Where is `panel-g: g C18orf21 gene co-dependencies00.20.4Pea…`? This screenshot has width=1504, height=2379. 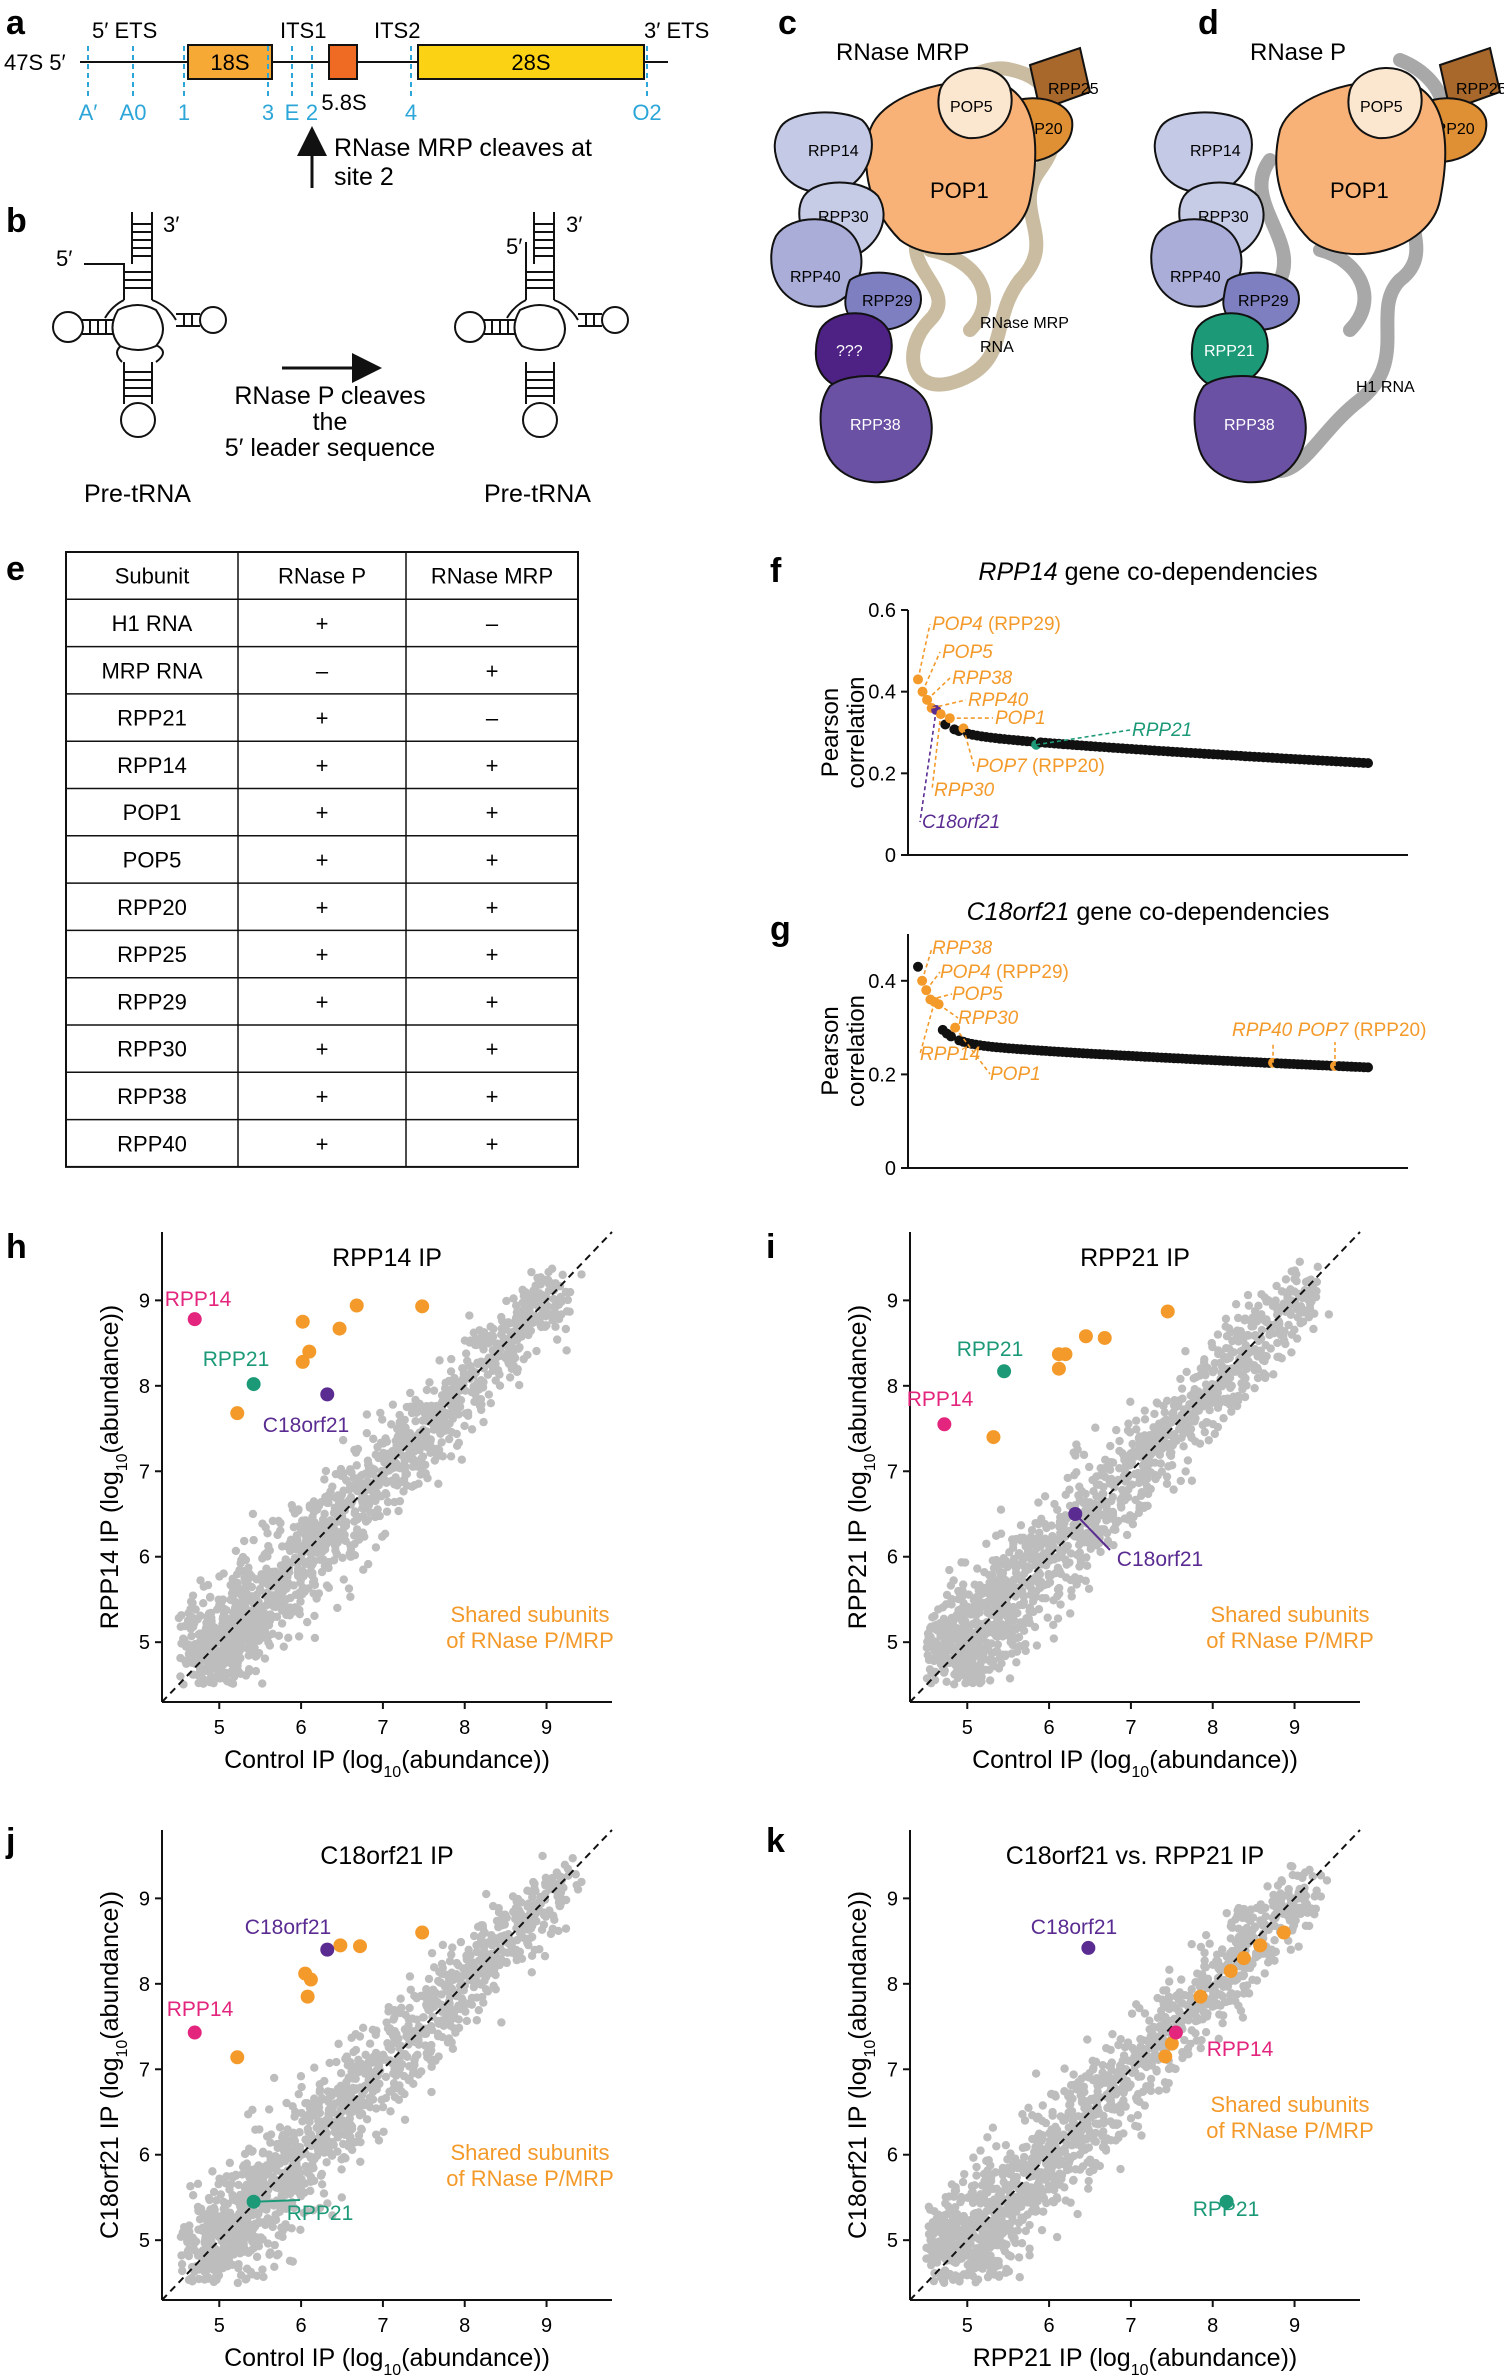
panel-g: g C18orf21 gene co-dependencies00.20.4Pea… is located at coordinates (1098, 1039).